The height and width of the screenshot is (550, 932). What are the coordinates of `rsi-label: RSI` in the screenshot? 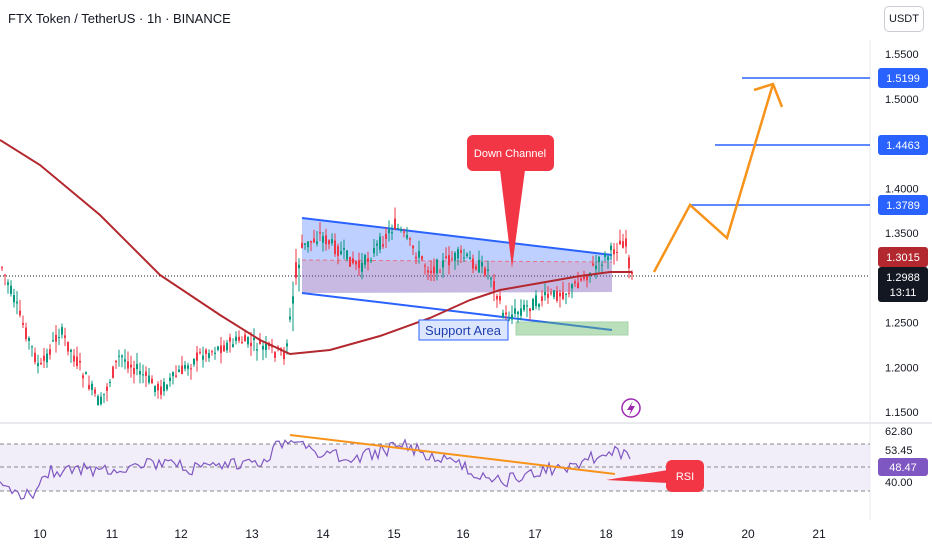 It's located at (685, 477).